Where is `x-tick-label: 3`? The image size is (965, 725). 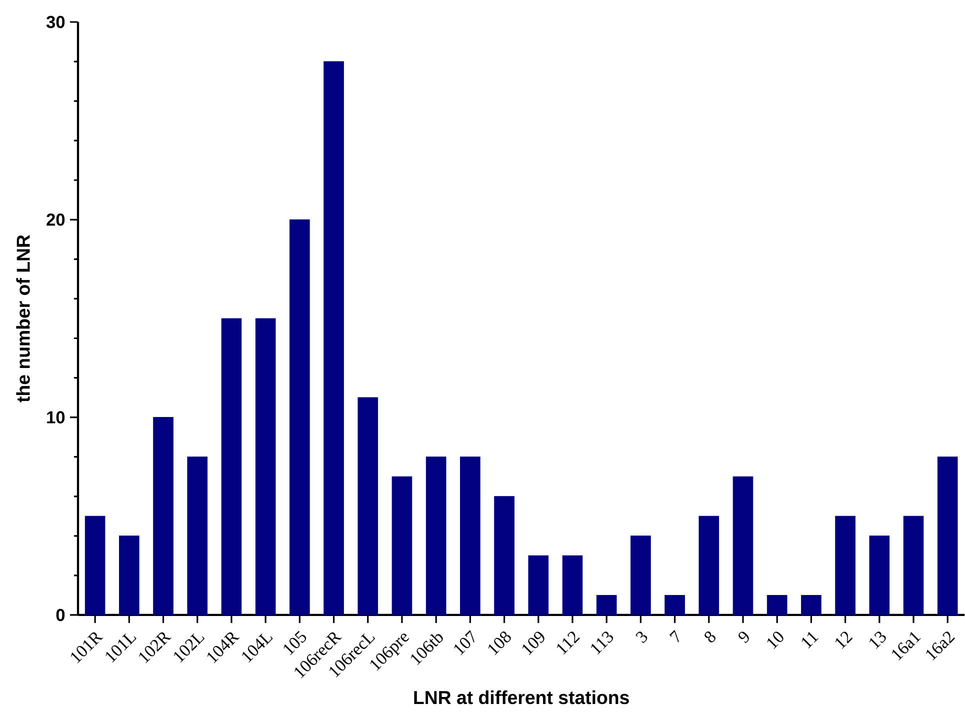 x-tick-label: 3 is located at coordinates (642, 638).